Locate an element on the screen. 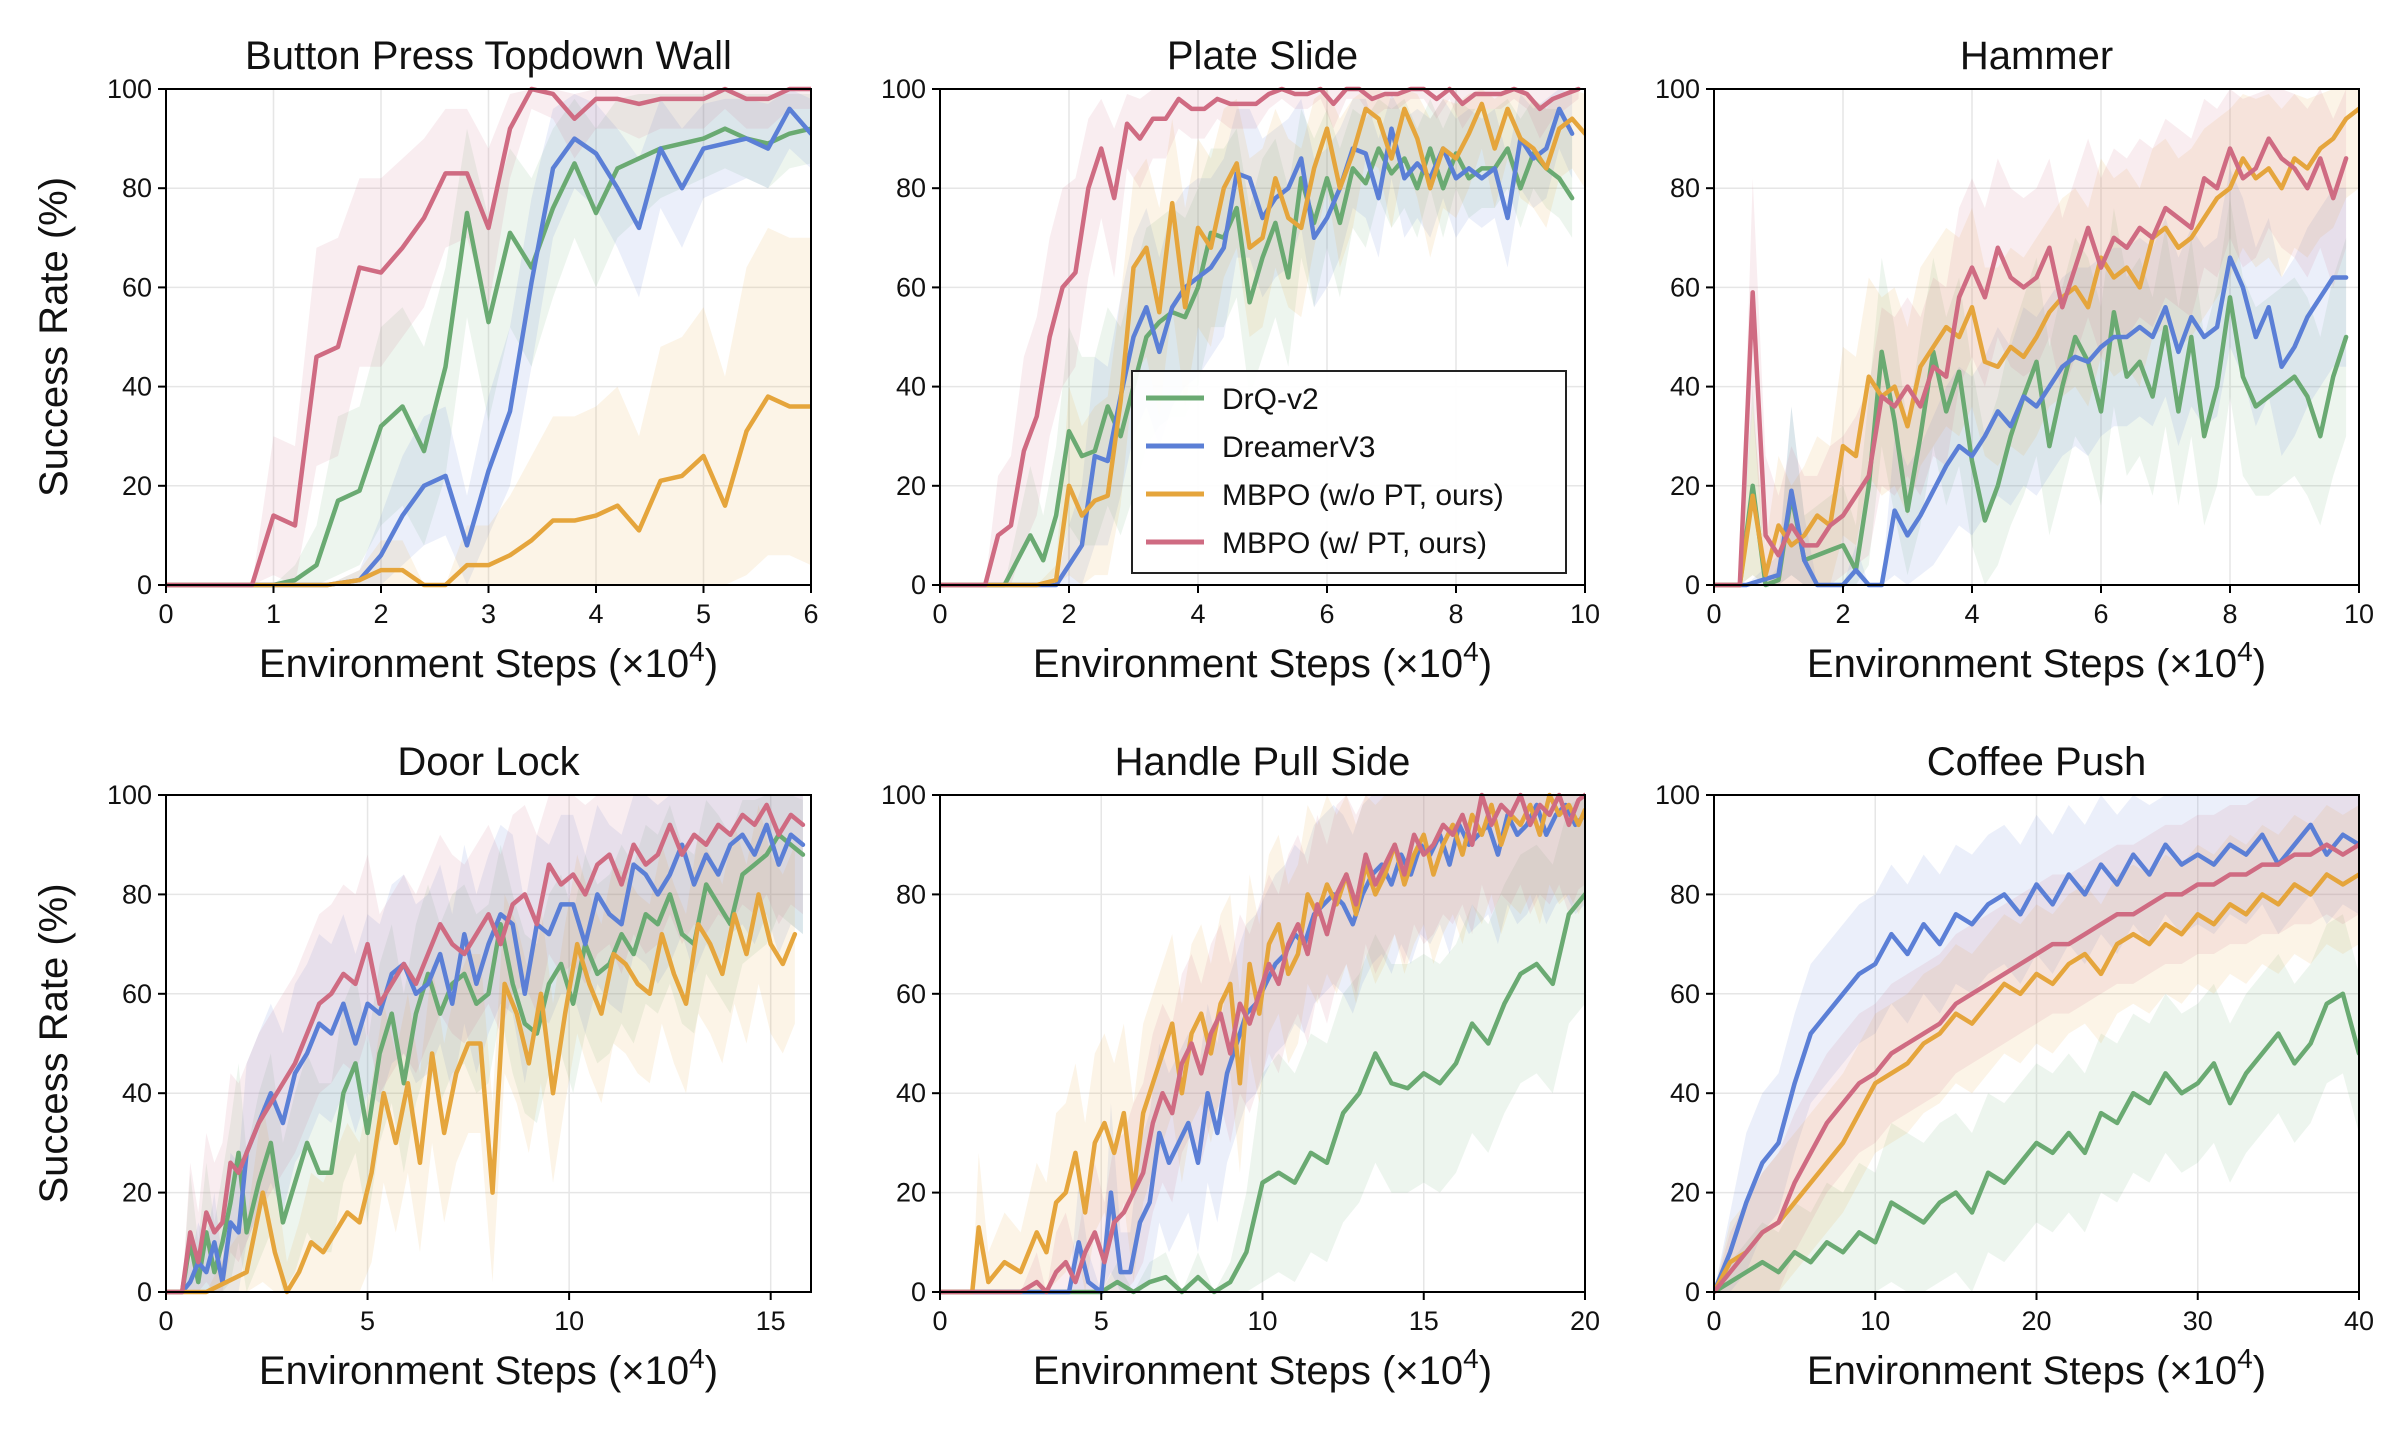  chart-title: Hammer is located at coordinates (2036, 56).